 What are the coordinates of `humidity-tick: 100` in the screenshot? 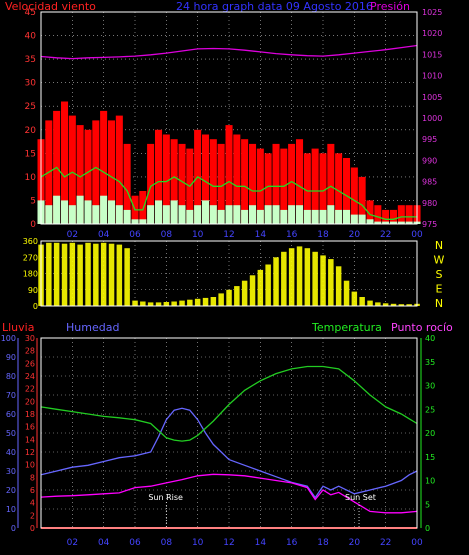 It's located at (8, 338).